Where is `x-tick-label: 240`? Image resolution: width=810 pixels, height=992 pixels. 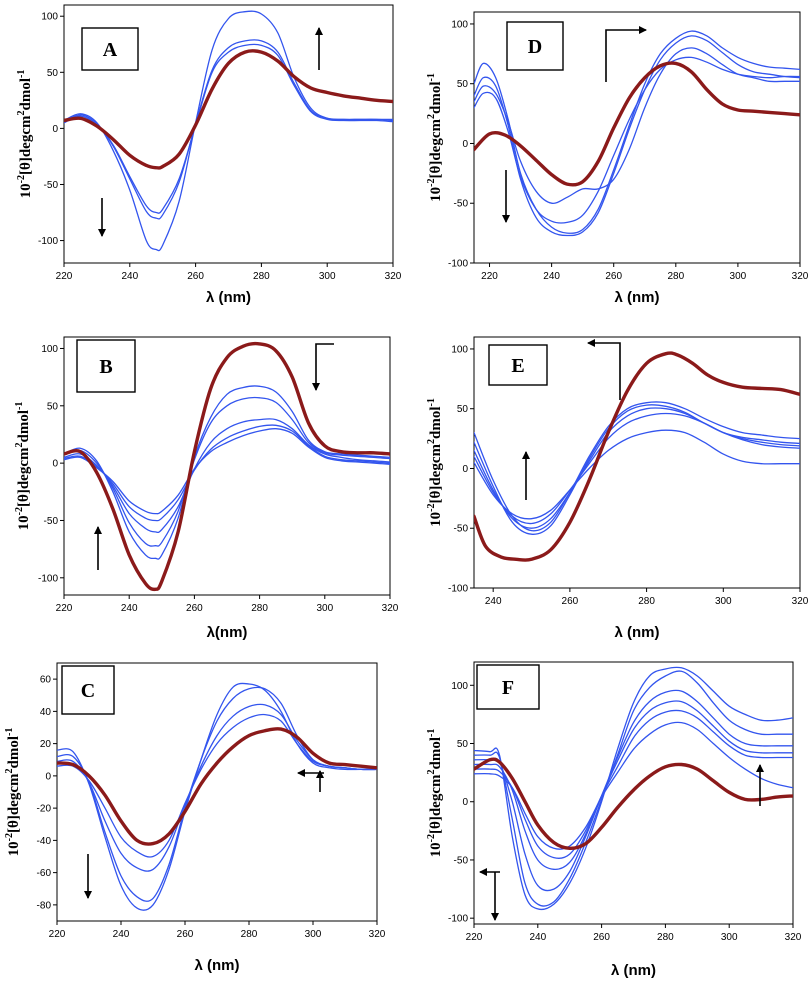 x-tick-label: 240 is located at coordinates (129, 608).